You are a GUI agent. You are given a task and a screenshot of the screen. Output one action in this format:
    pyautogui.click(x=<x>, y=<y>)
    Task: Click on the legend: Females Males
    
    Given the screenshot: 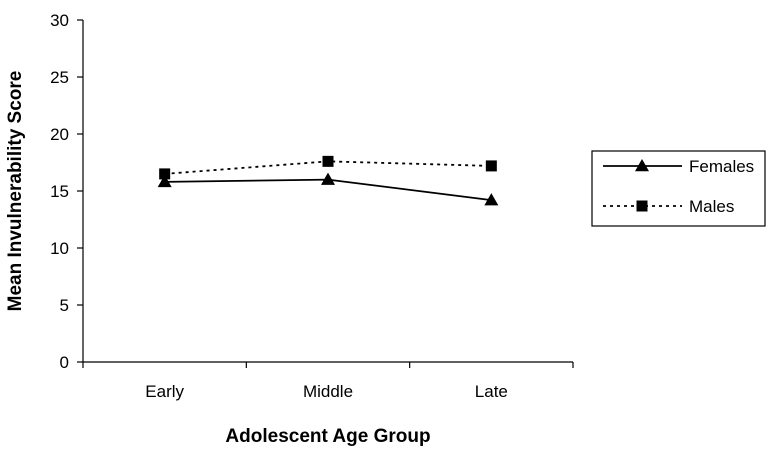 What is the action you would take?
    pyautogui.click(x=678, y=188)
    